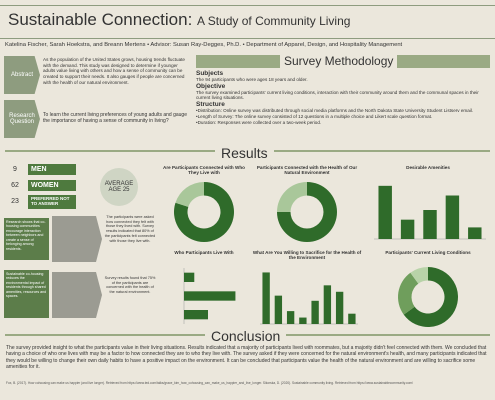  Describe the element at coordinates (204, 252) in the screenshot. I see `chart-title: Who Participants Live With` at that location.